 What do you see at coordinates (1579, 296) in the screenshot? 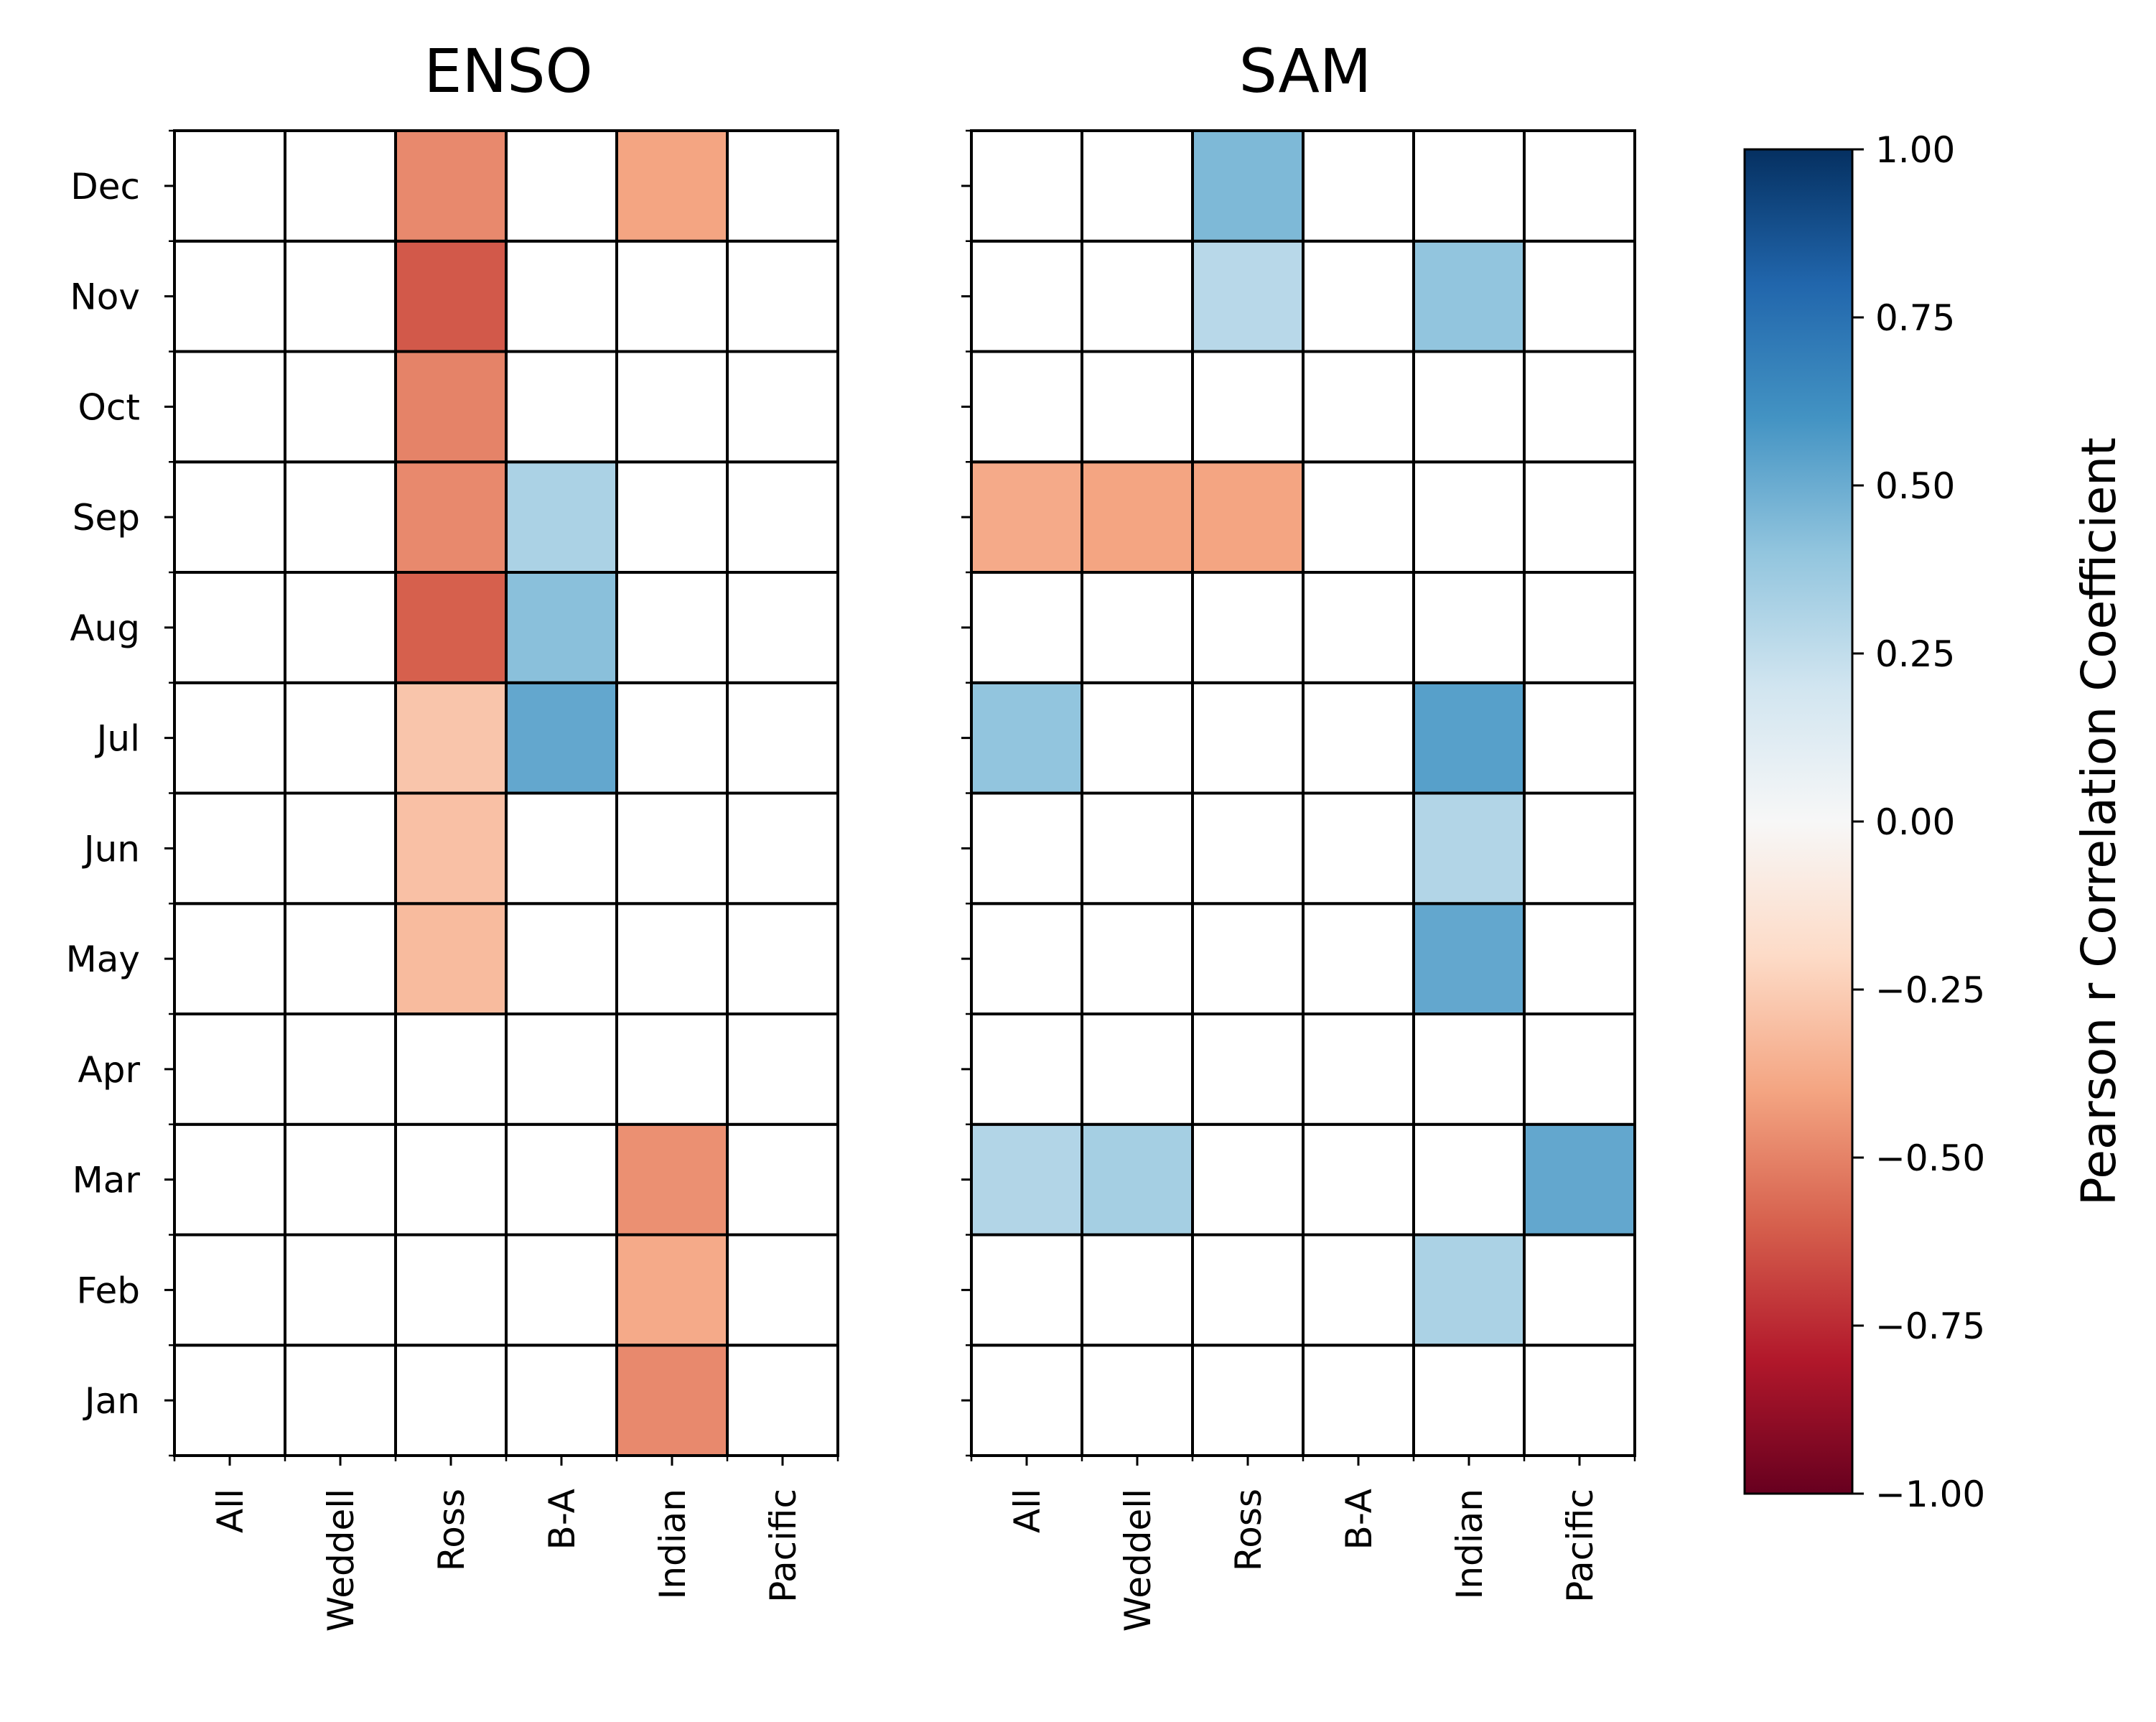
I see `cell-sam-nov-pacific` at bounding box center [1579, 296].